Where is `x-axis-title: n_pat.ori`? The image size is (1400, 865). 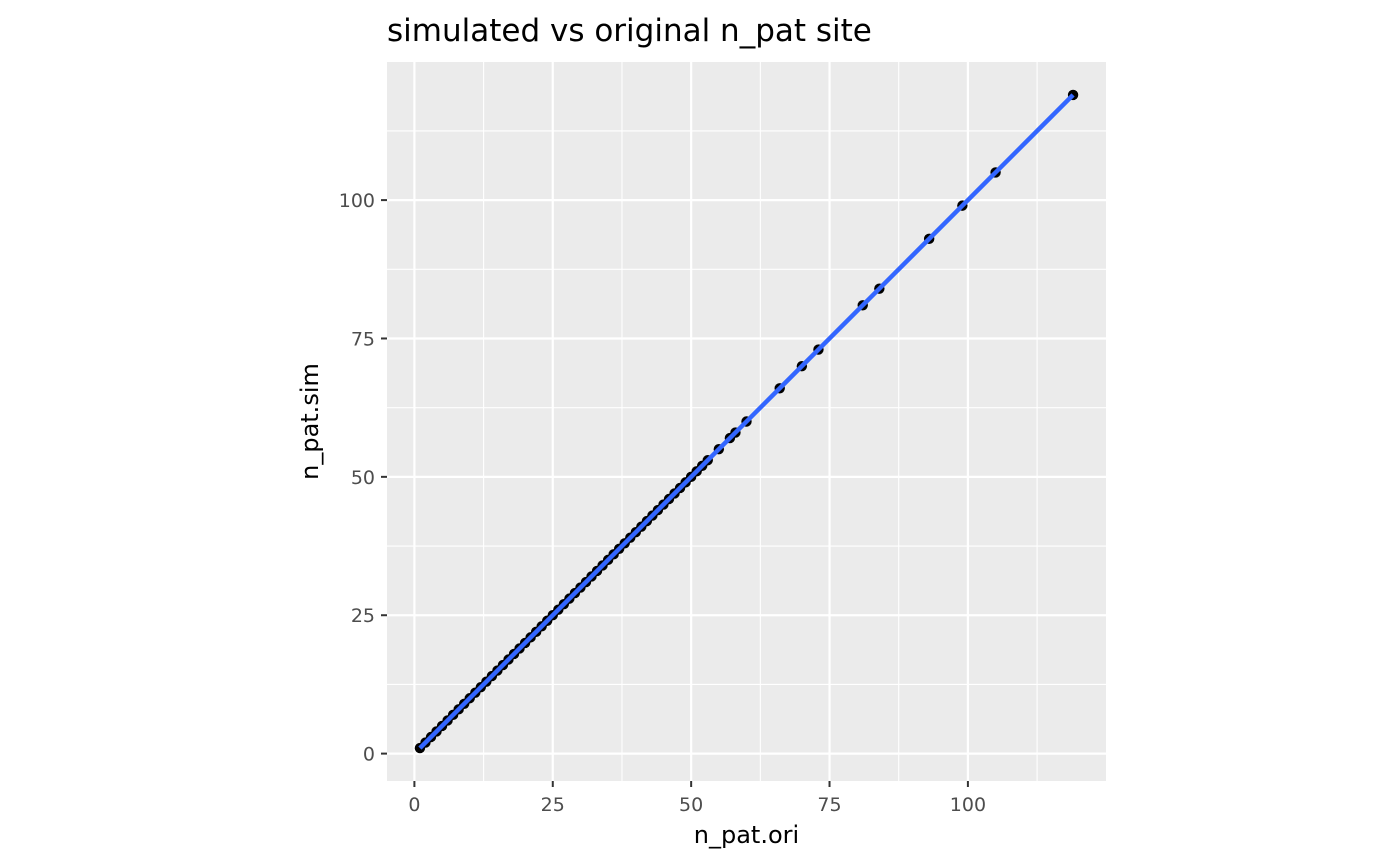
x-axis-title: n_pat.ori is located at coordinates (746, 835).